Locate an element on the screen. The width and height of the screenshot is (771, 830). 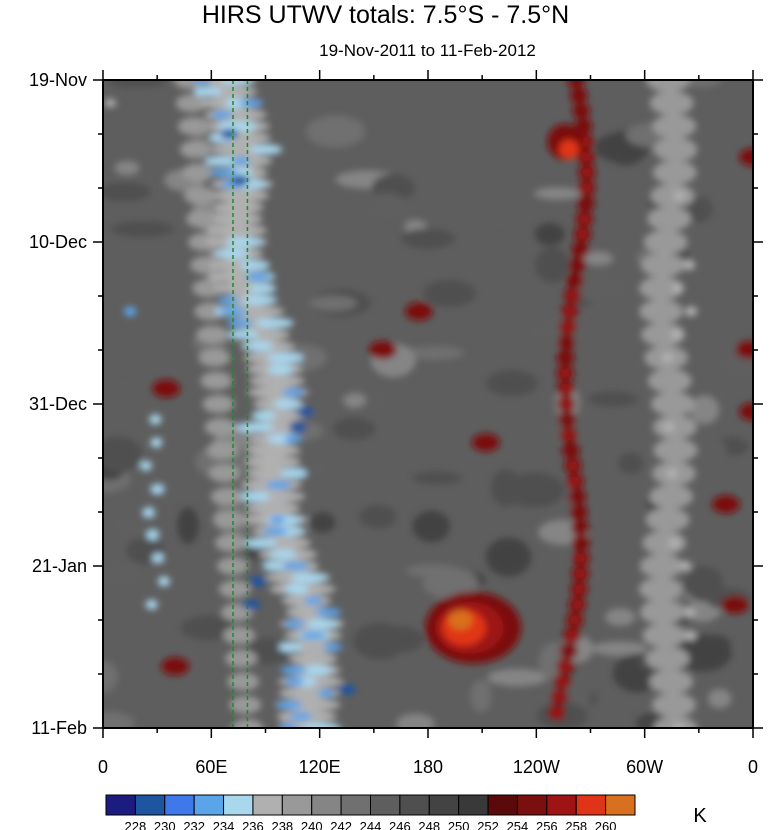
x-tick-label: 120E is located at coordinates (320, 767).